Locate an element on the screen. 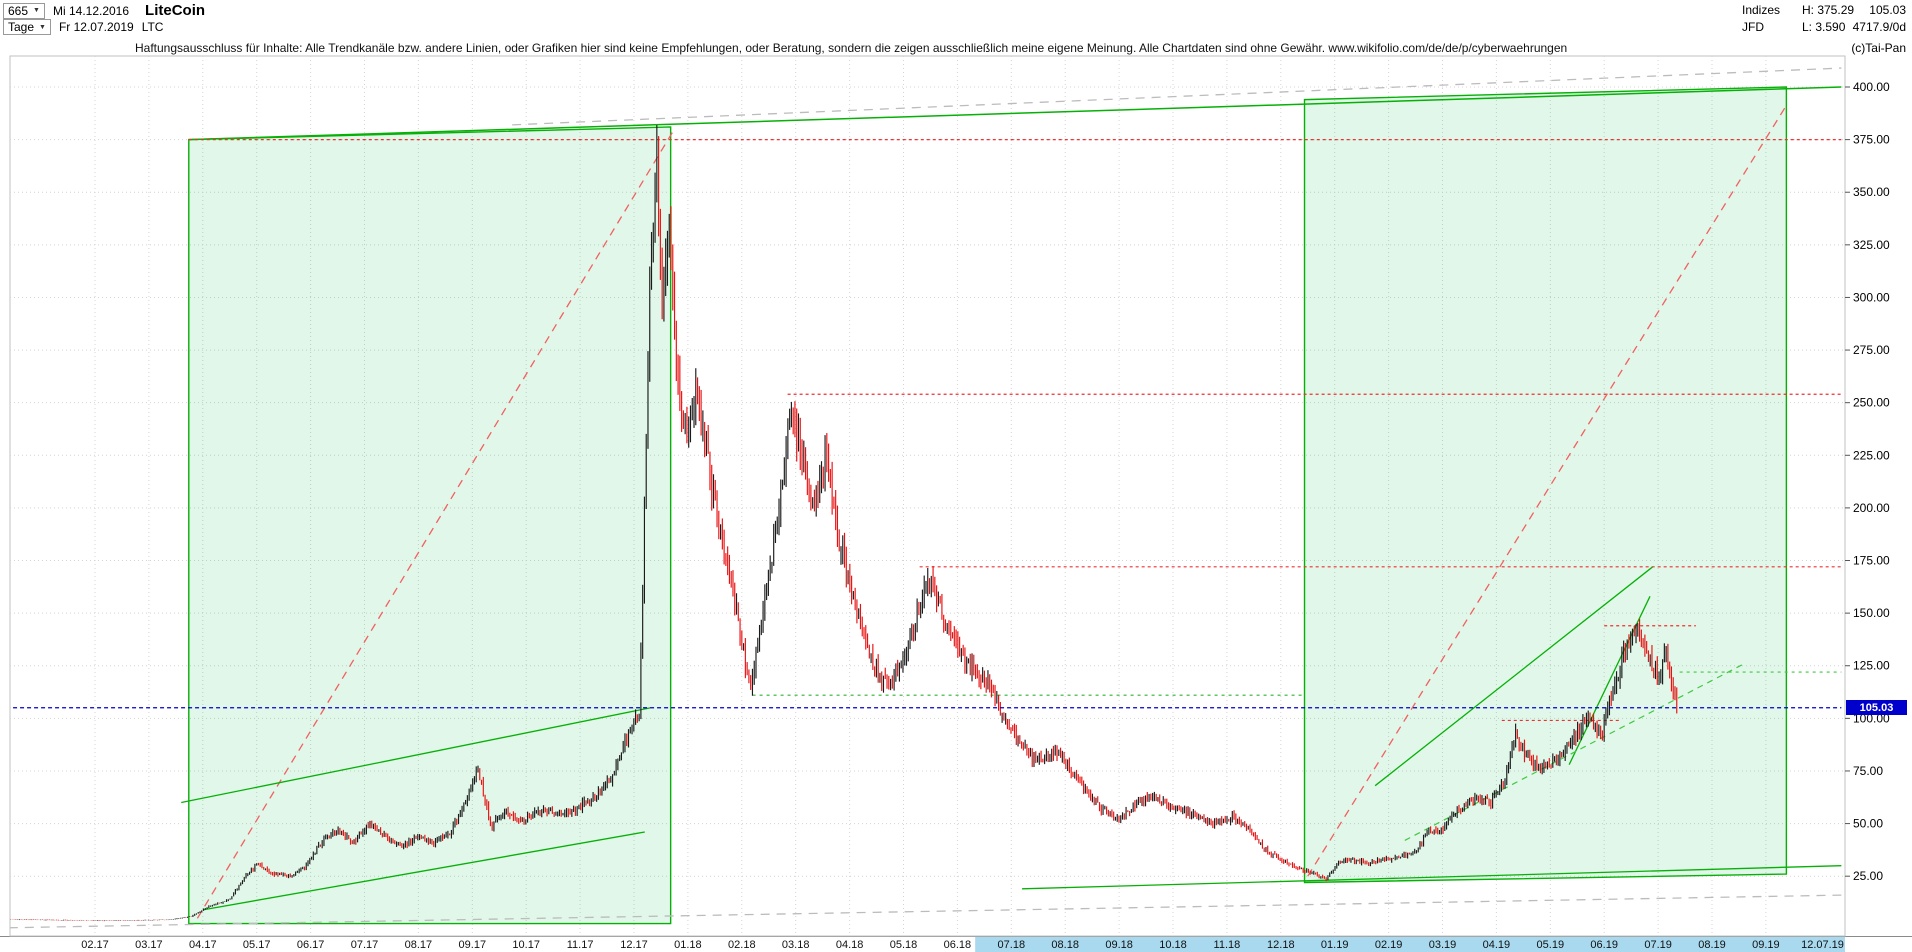 The height and width of the screenshot is (952, 1912). y-axis-label: 300.00 is located at coordinates (1871, 297).